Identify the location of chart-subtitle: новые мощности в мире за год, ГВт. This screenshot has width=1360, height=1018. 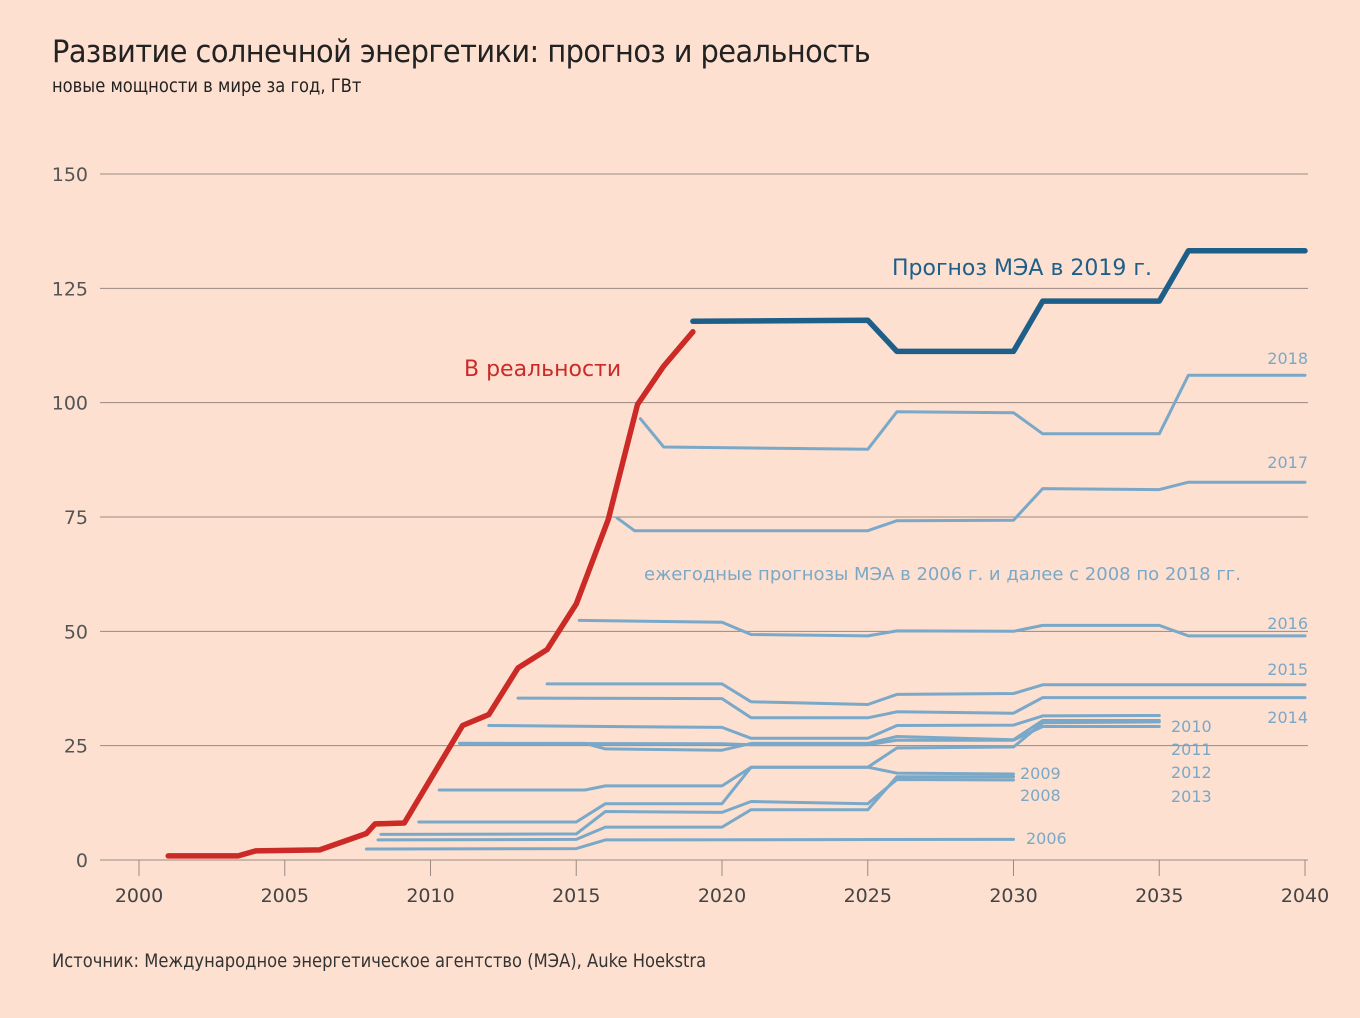
(207, 86).